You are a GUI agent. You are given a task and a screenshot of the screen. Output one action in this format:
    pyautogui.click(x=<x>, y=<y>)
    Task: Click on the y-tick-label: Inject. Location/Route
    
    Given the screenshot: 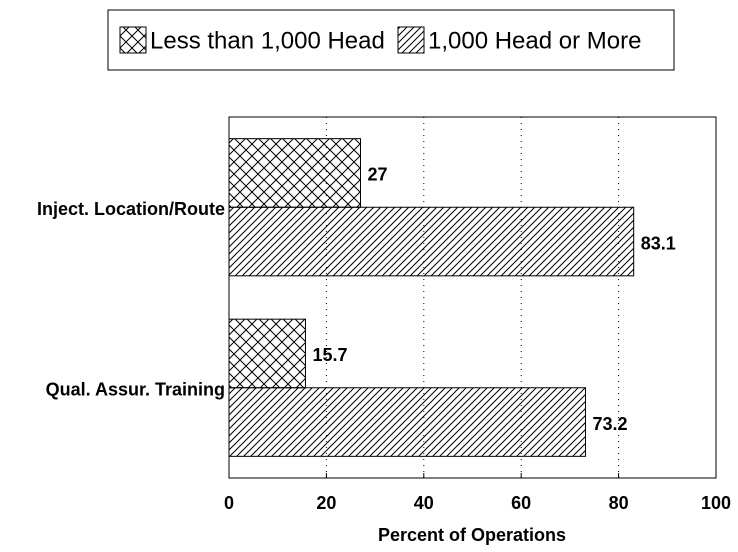 What is the action you would take?
    pyautogui.click(x=131, y=209)
    